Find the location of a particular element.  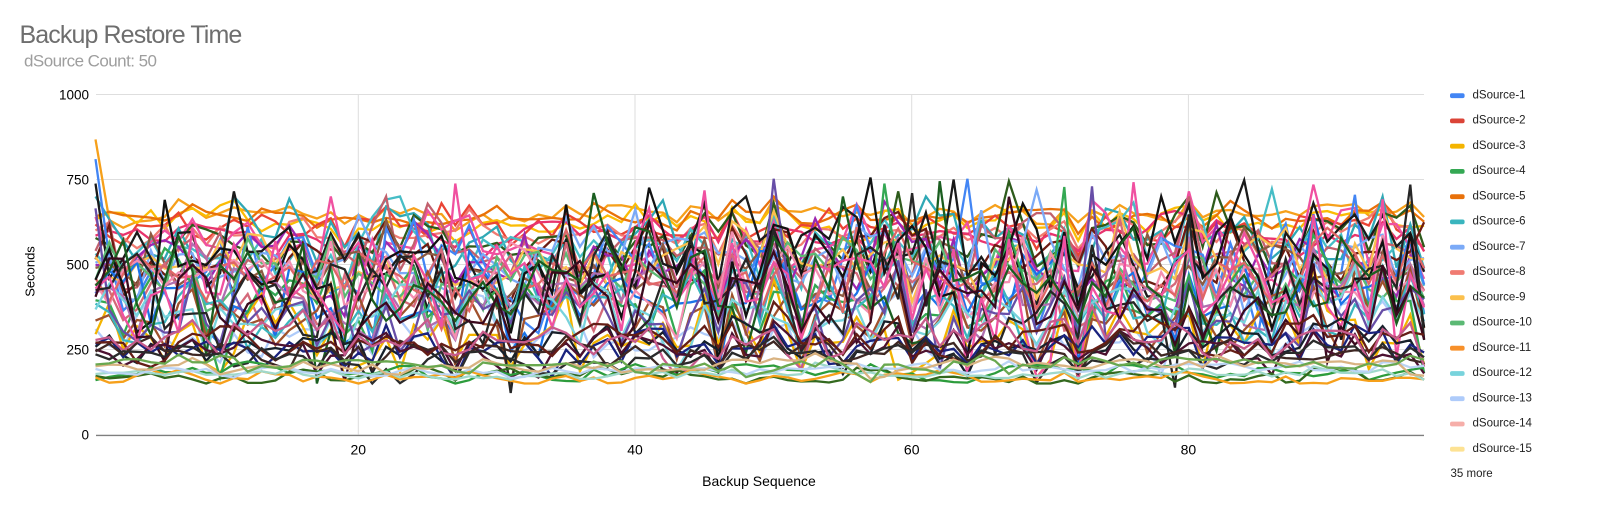

svg-text: dSource-1 is located at coordinates (1499, 95).